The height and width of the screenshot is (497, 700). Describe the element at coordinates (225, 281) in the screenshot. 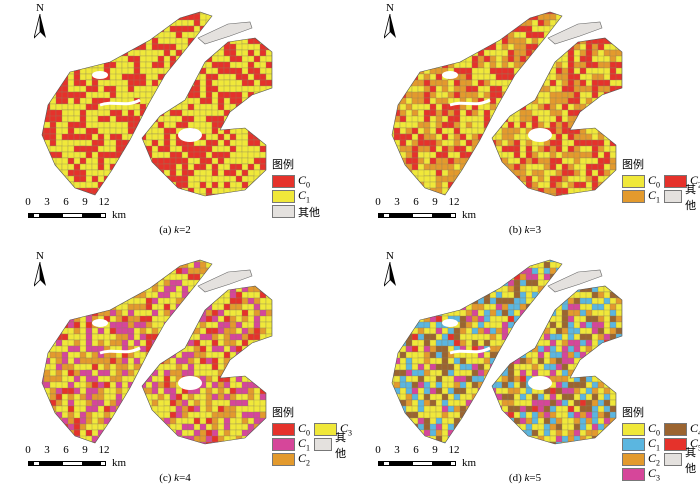

I see `other-area-island` at that location.